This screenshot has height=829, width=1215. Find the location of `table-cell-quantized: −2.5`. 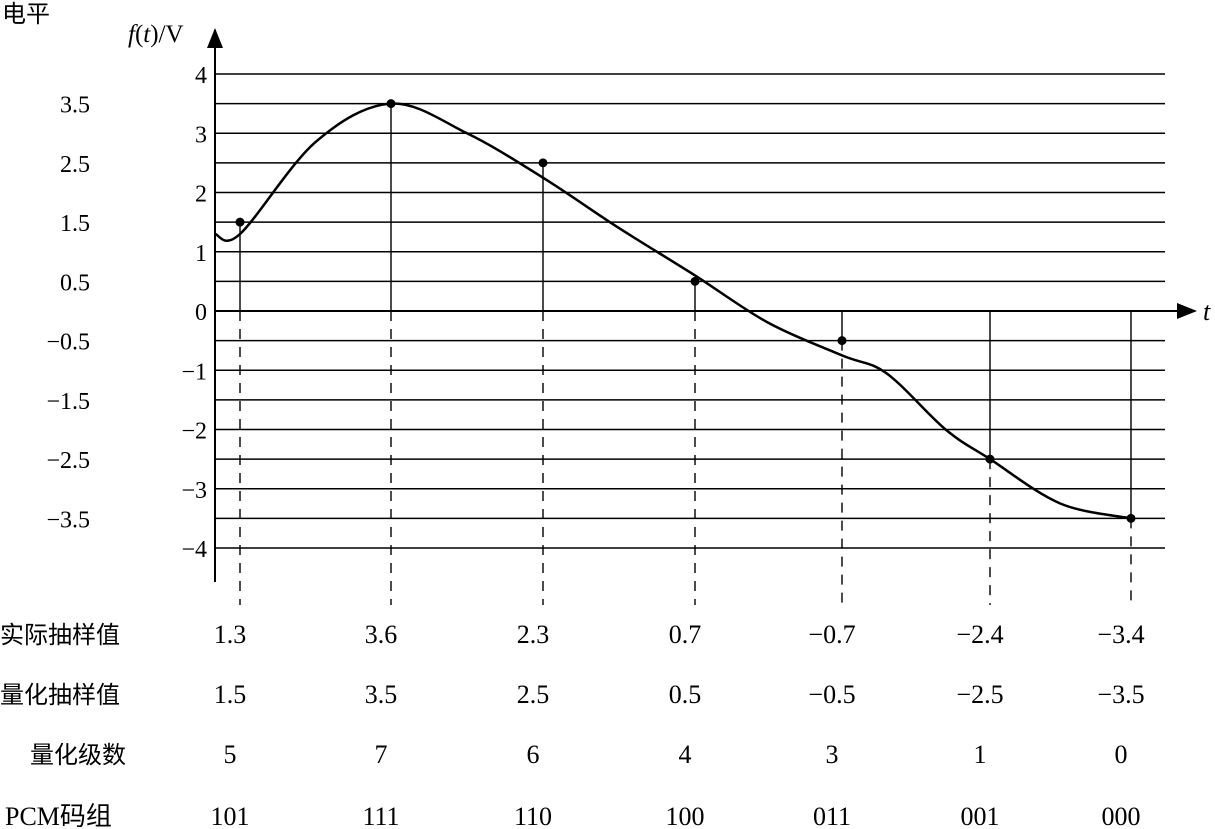

table-cell-quantized: −2.5 is located at coordinates (979, 694).